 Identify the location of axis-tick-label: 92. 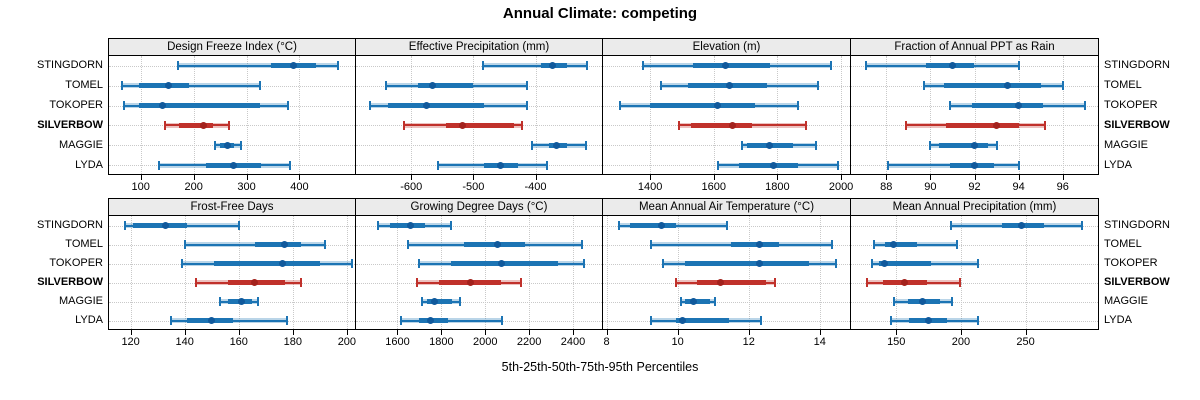
(974, 187).